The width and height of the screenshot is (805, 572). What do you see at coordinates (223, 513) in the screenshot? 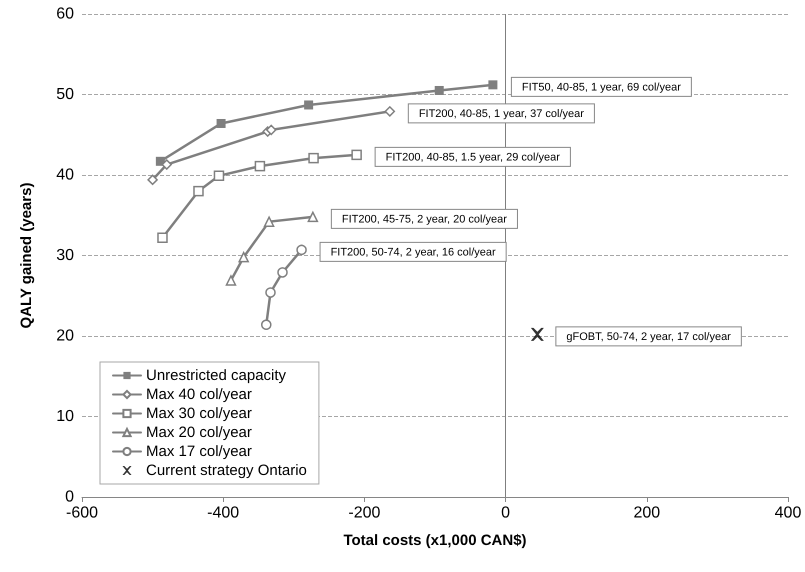
I see `x-tick-label: -400` at bounding box center [223, 513].